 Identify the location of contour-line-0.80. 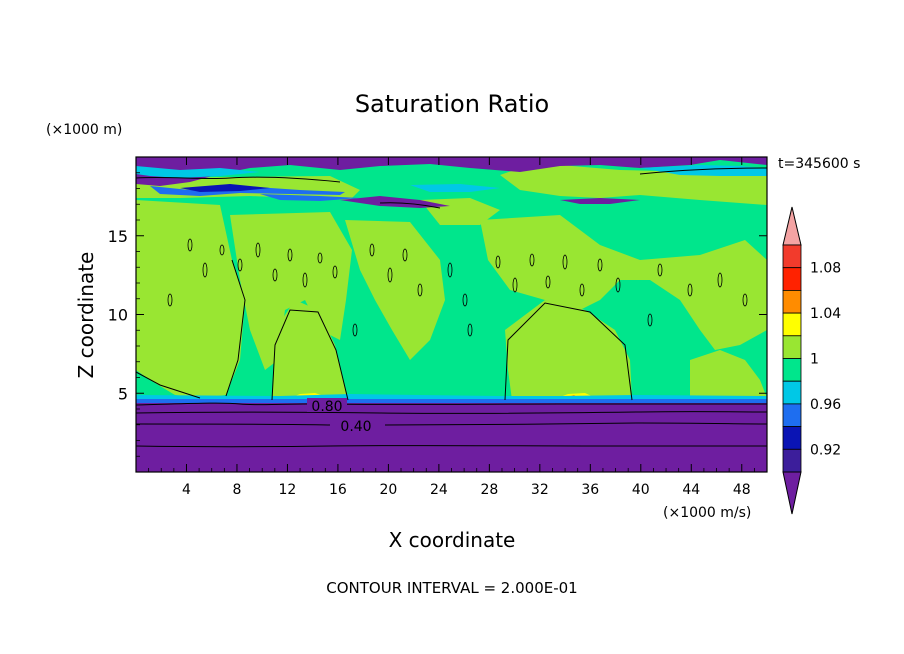
(451, 404).